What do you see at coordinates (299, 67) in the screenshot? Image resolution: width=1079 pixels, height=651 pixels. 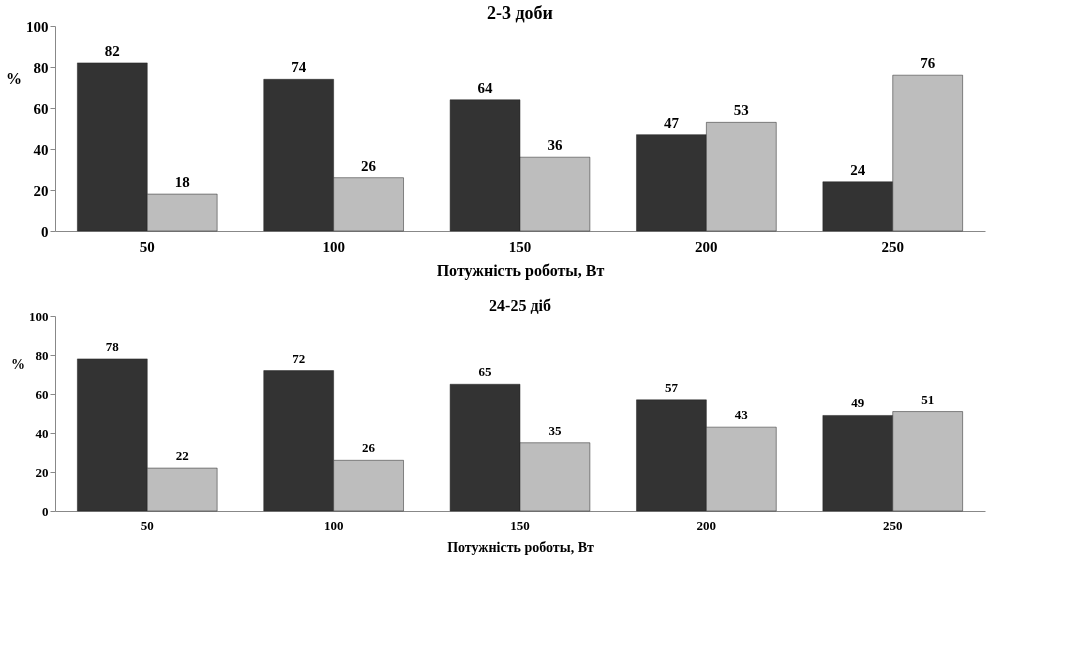 I see `data-label: 74` at bounding box center [299, 67].